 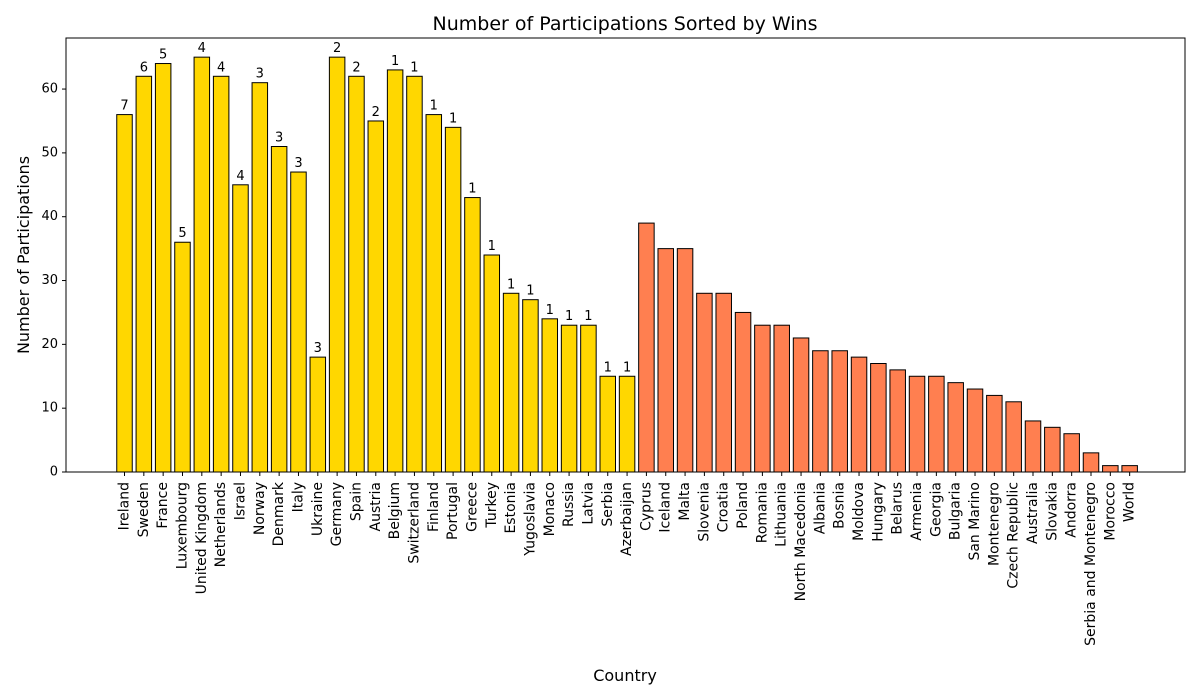 What do you see at coordinates (627, 519) in the screenshot?
I see `x-tick-label: Azerbaijan` at bounding box center [627, 519].